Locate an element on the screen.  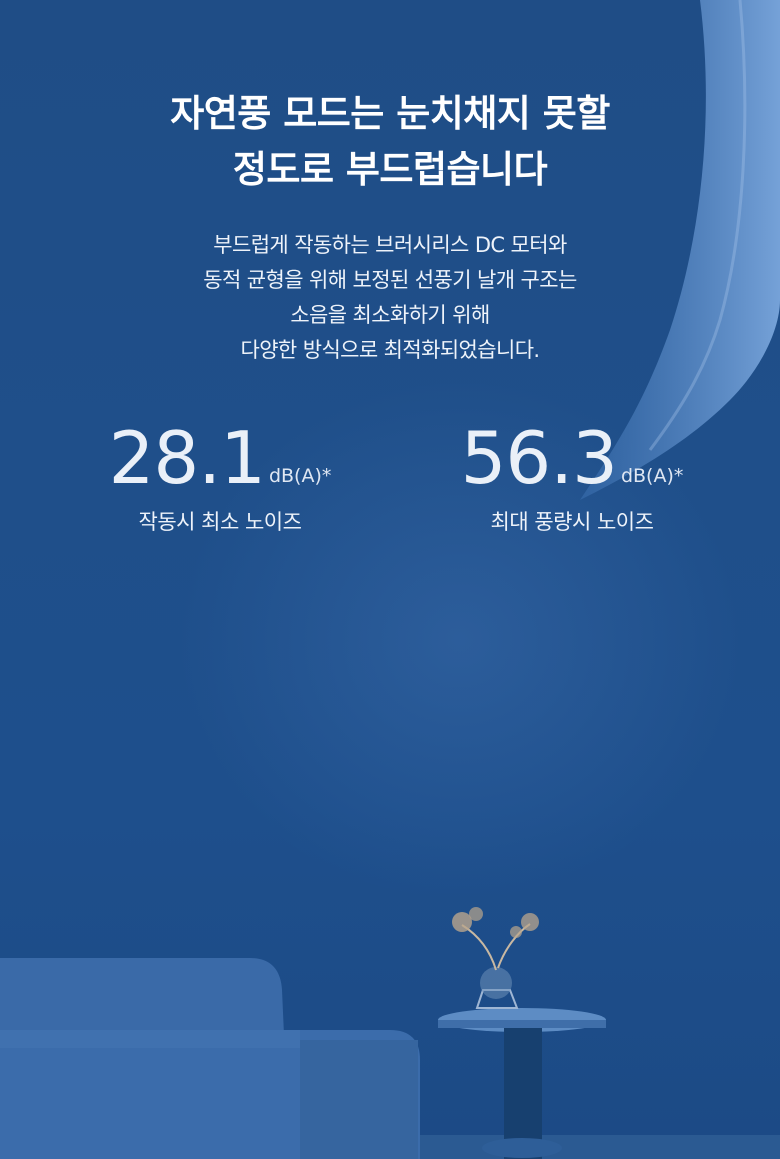
stat-max-noise: 56.3 dB(A)* 최대 풍량시 노이즈 is located at coordinates (572, 473).